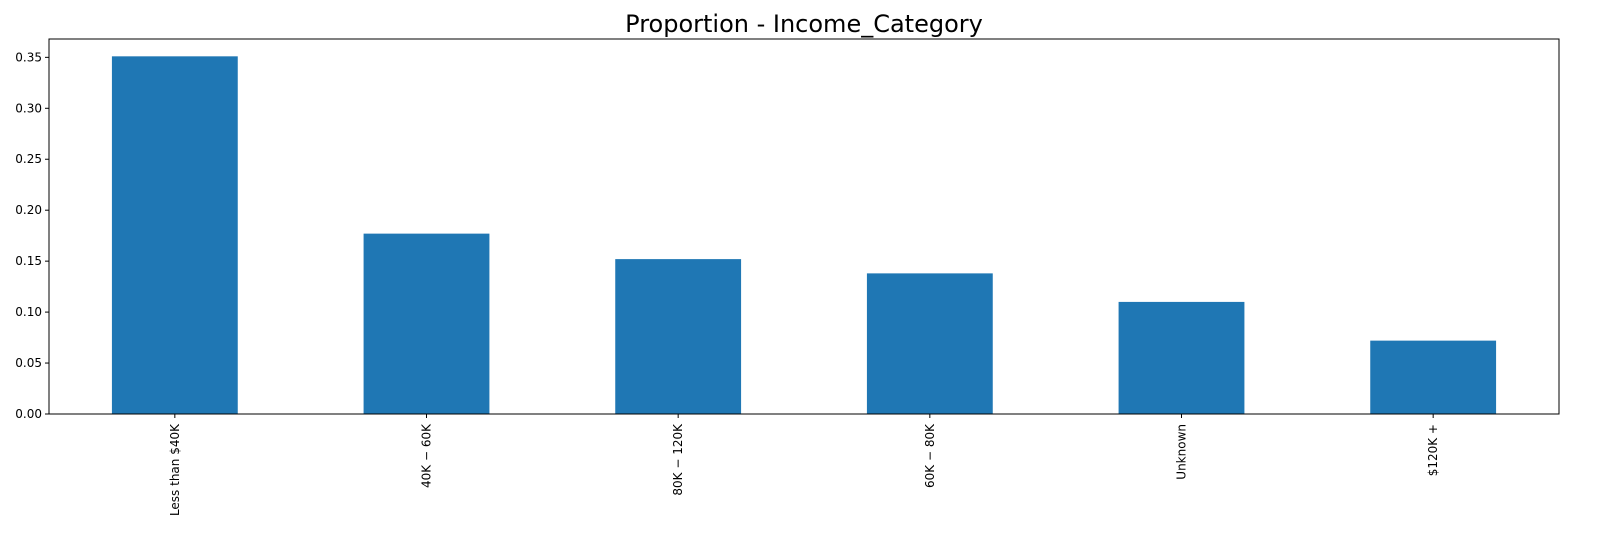 The image size is (1610, 551). I want to click on x-tick-label: Unknown, so click(1182, 452).